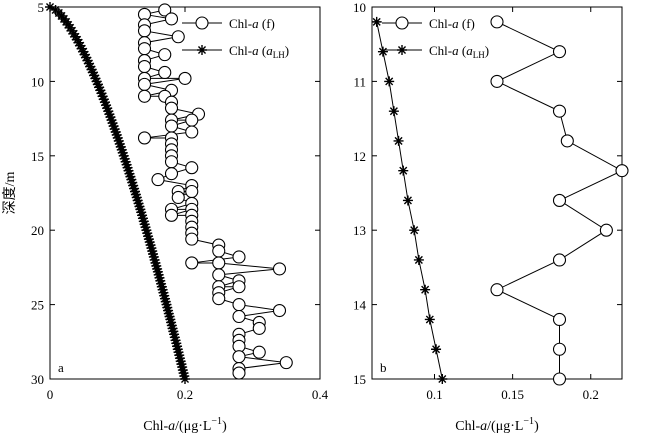 The width and height of the screenshot is (650, 435). I want to click on y-tick-label: 25, so click(37, 305).